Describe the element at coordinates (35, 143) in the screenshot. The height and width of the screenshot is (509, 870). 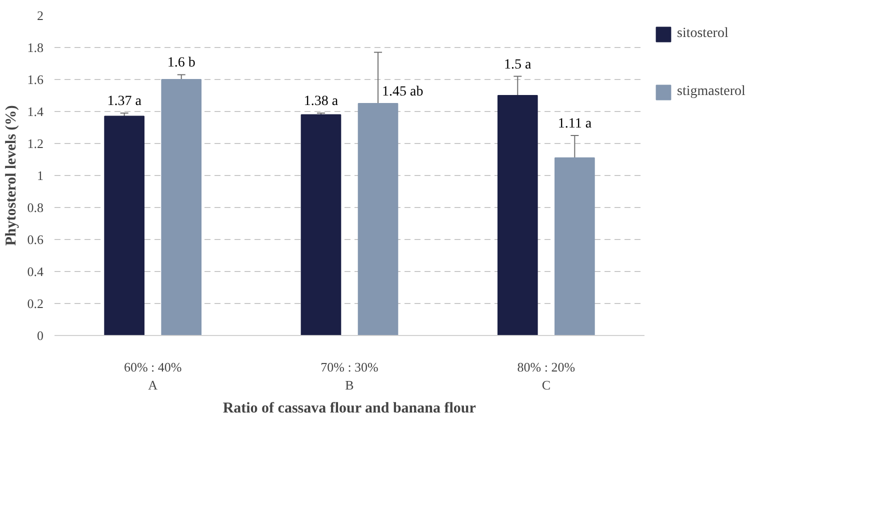
I see `y-tick-label: 1.2` at that location.